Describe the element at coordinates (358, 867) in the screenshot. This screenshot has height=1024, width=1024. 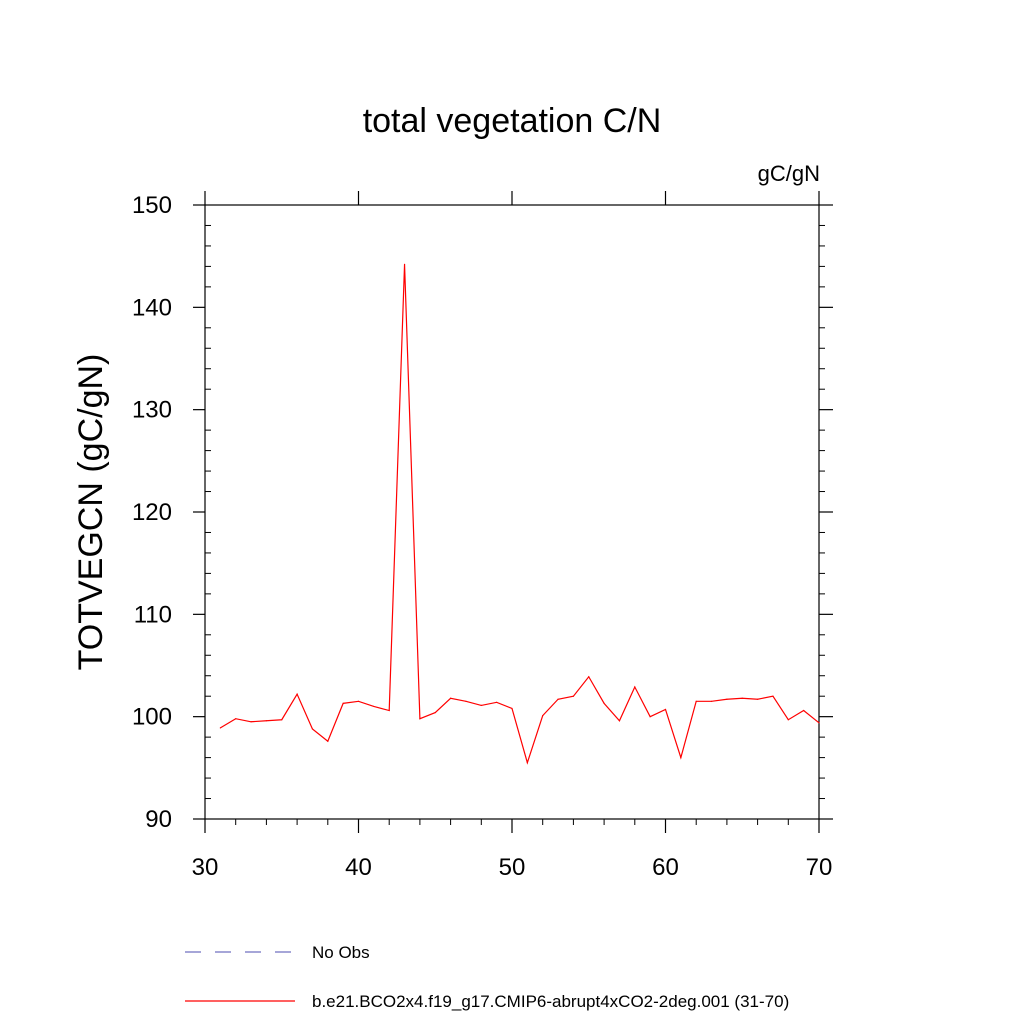
I see `x-tick-label: 40` at that location.